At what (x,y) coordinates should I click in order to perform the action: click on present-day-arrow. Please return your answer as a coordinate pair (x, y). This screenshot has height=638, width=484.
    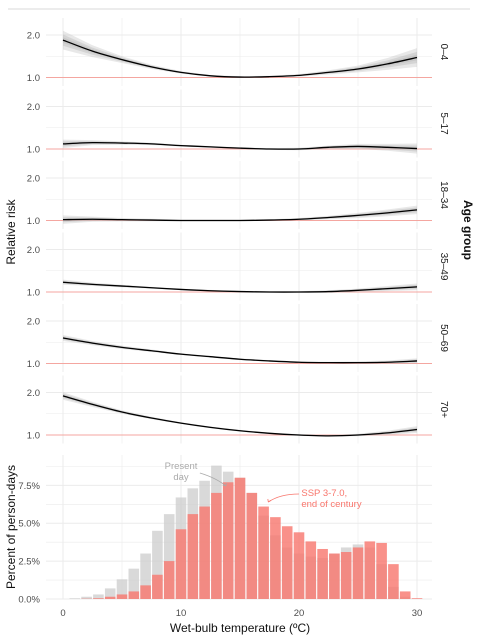
    Looking at the image, I should click on (213, 479).